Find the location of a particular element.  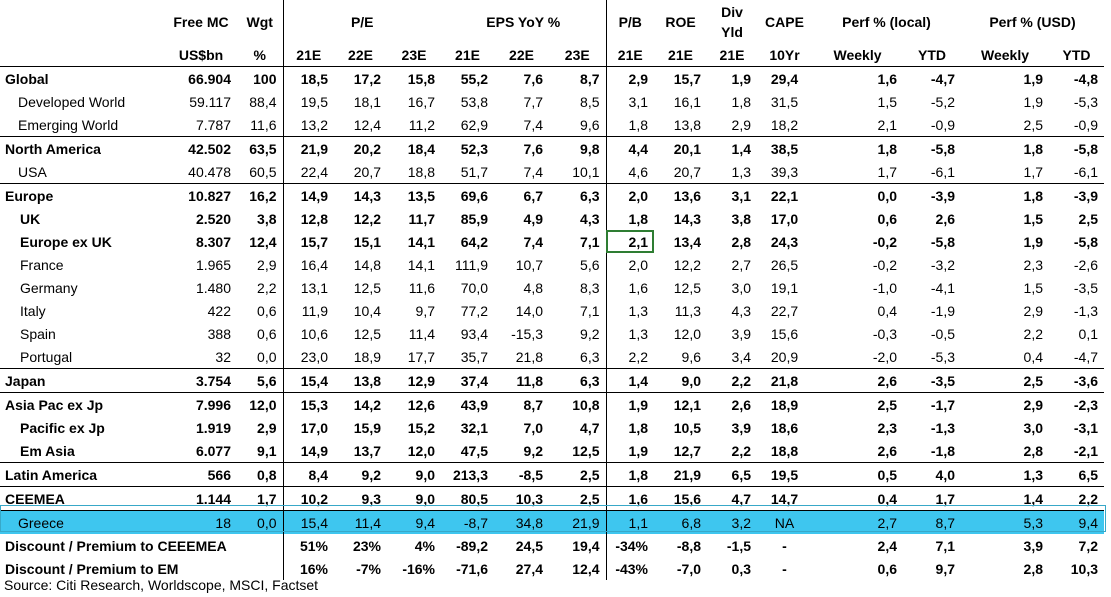

table-cell: 19,5 is located at coordinates (784, 474).